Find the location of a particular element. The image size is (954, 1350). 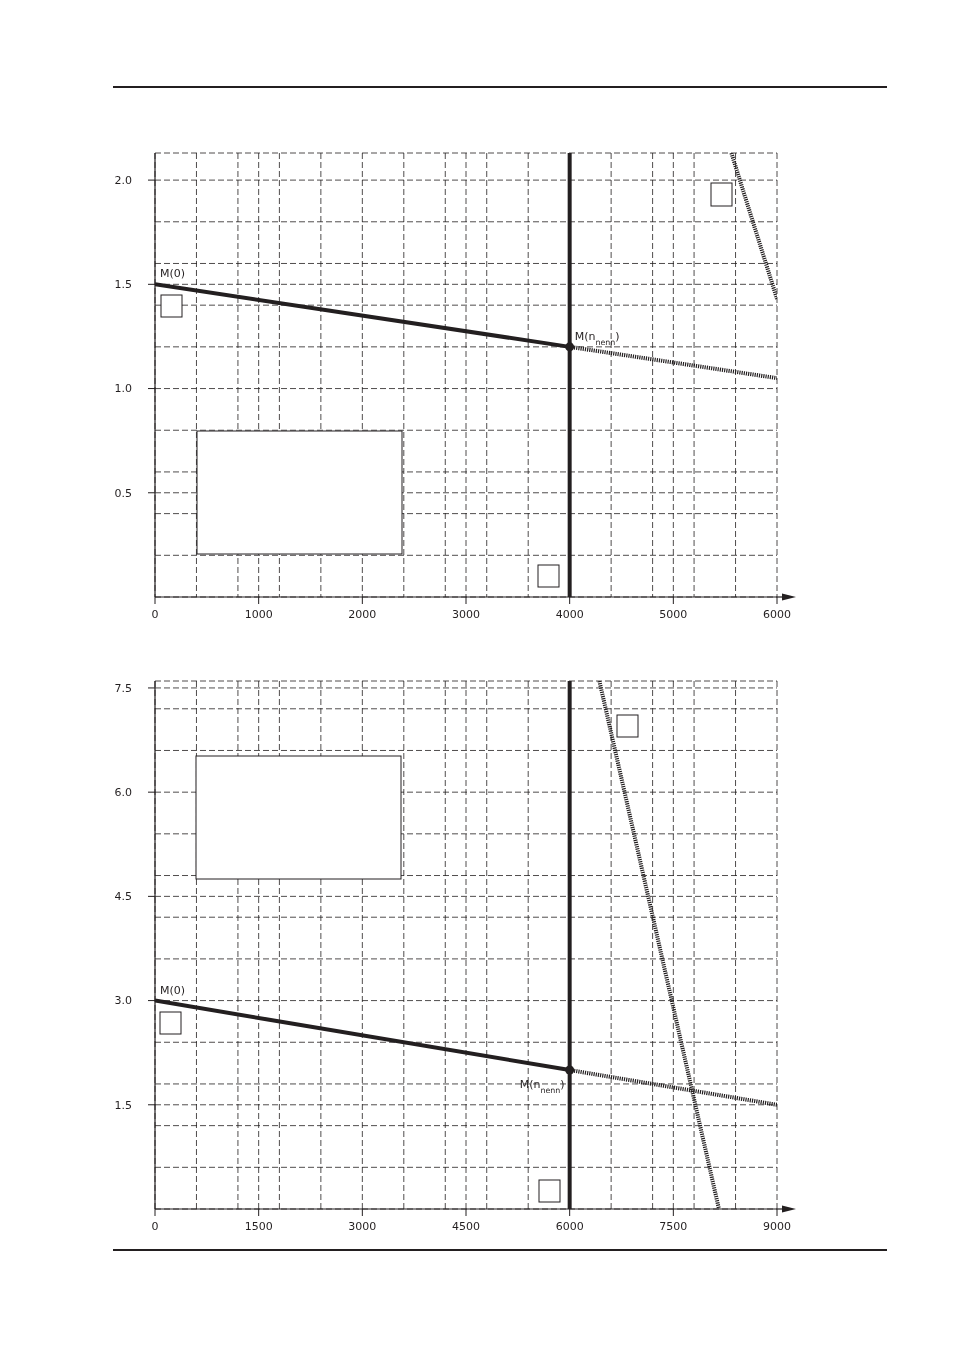

y-tick-label: 3.0 is located at coordinates (123, 1001).